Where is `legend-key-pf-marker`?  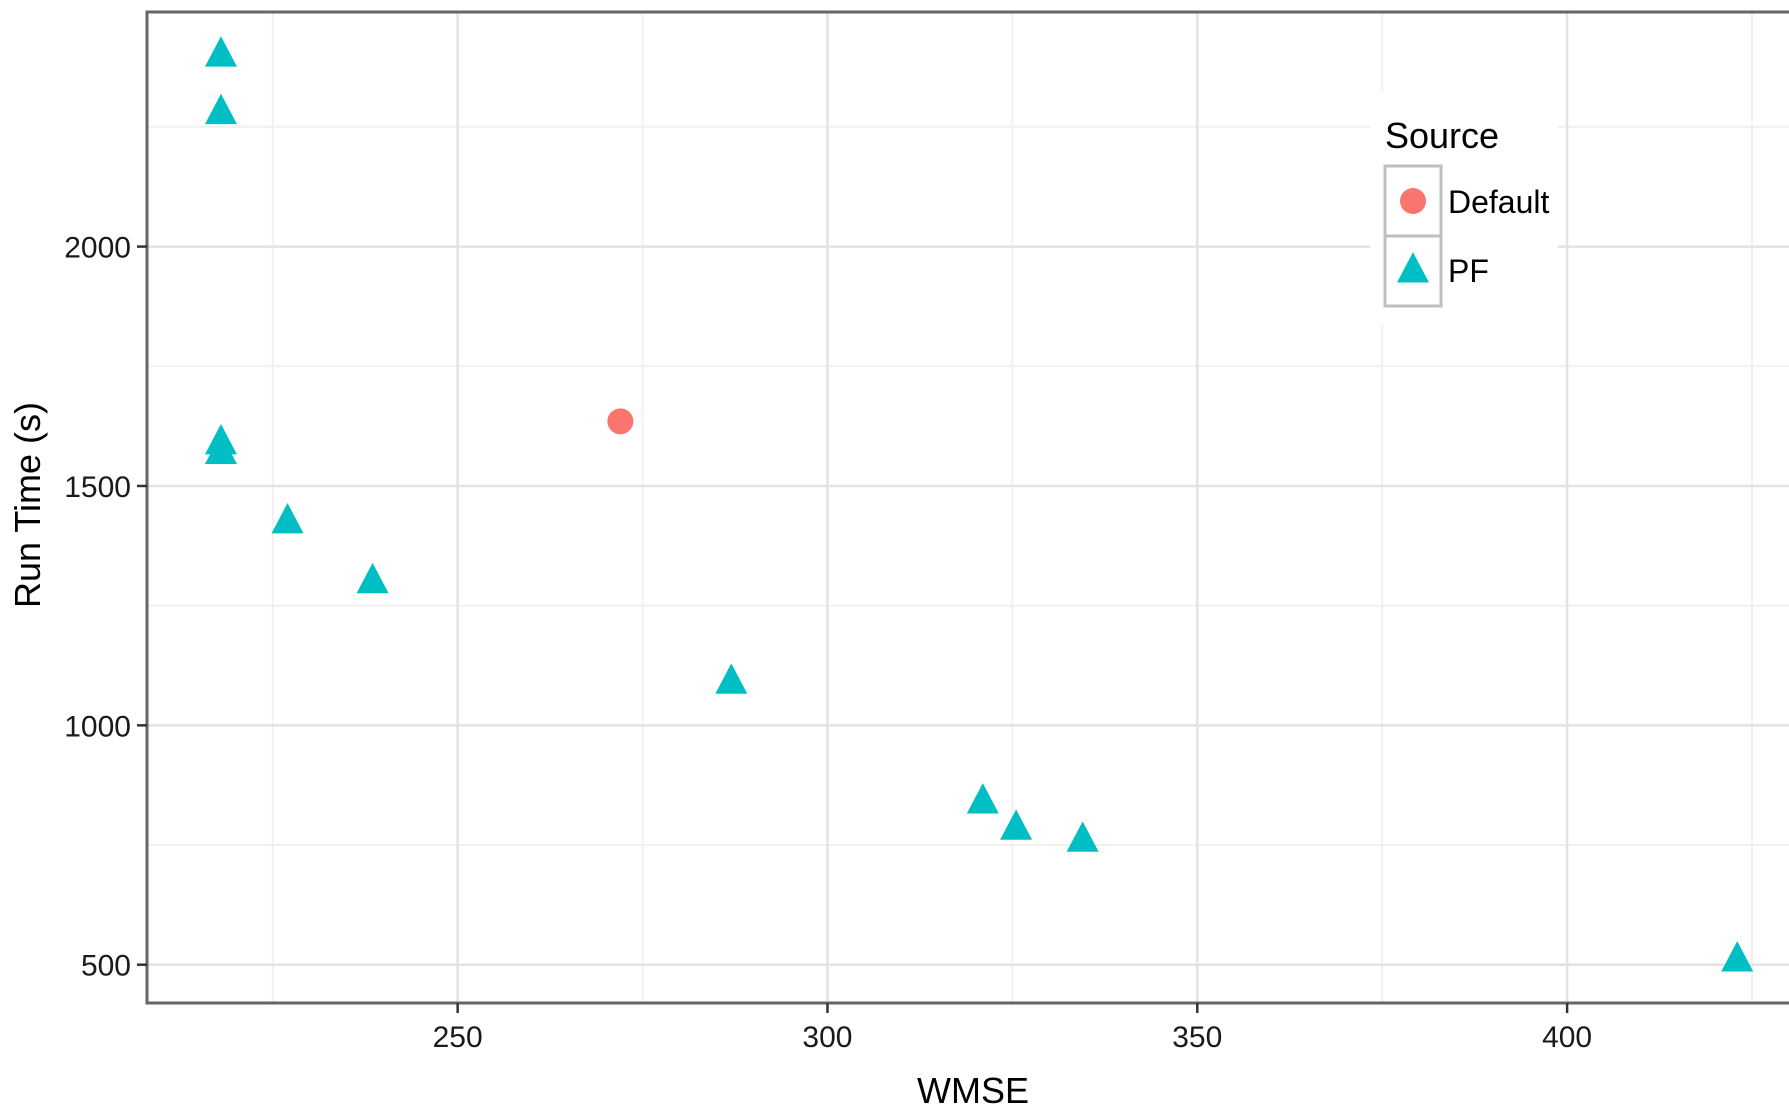 legend-key-pf-marker is located at coordinates (1413, 267).